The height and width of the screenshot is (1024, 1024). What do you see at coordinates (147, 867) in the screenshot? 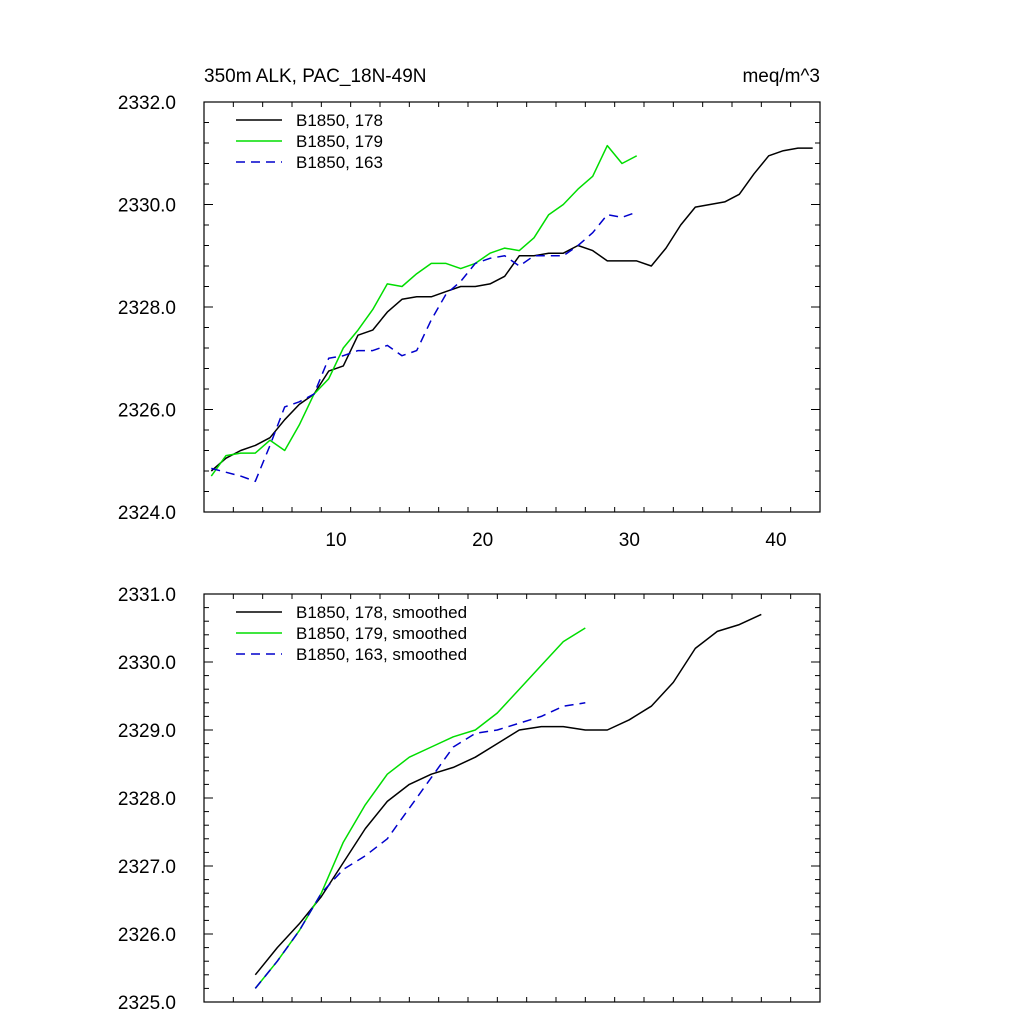
I see `y-tick-label: 2327.0` at bounding box center [147, 867].